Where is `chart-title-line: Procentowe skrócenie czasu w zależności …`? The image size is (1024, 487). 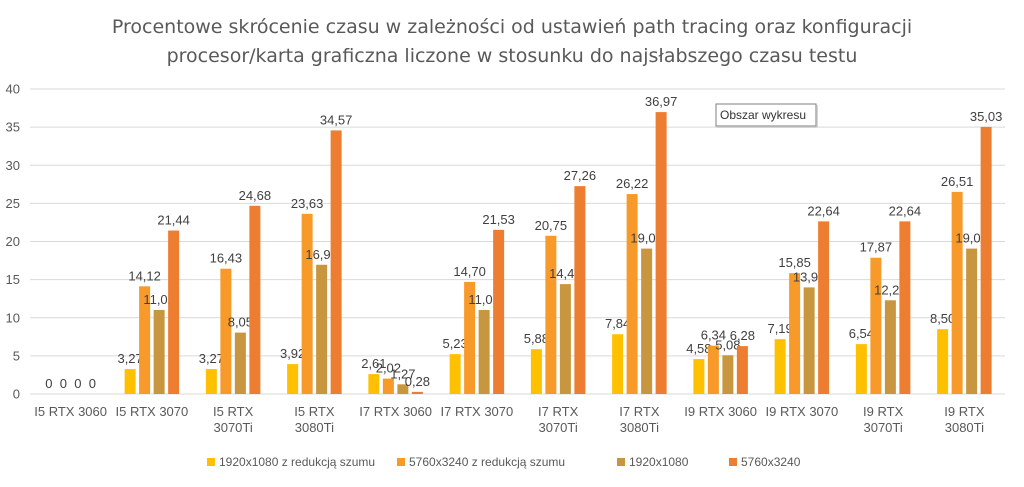
chart-title-line: Procentowe skrócenie czasu w zależności … is located at coordinates (512, 27).